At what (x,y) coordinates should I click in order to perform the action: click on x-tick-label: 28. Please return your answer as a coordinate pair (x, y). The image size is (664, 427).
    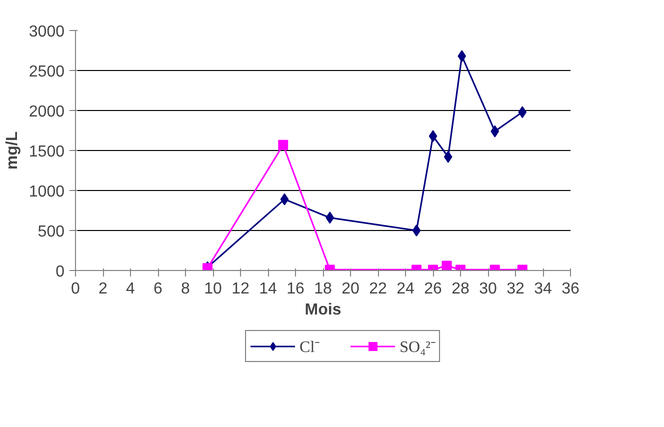
    Looking at the image, I should click on (461, 289).